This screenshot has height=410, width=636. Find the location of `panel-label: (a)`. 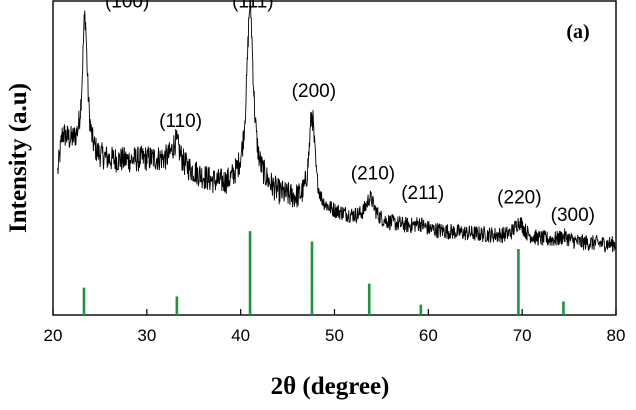

panel-label: (a) is located at coordinates (577, 32).